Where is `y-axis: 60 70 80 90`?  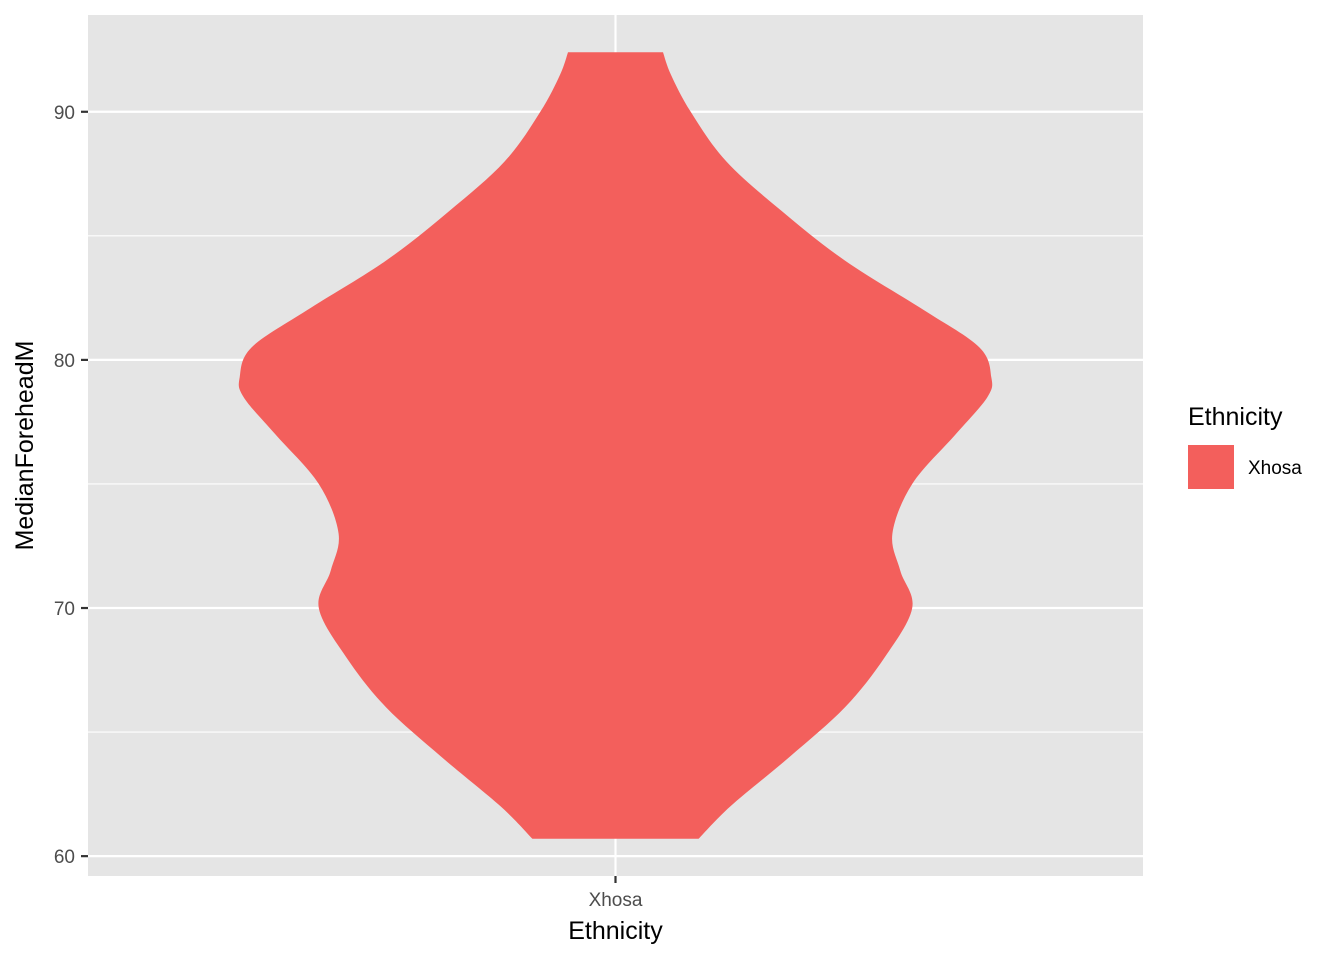
y-axis: 60 70 80 90 is located at coordinates (71, 485).